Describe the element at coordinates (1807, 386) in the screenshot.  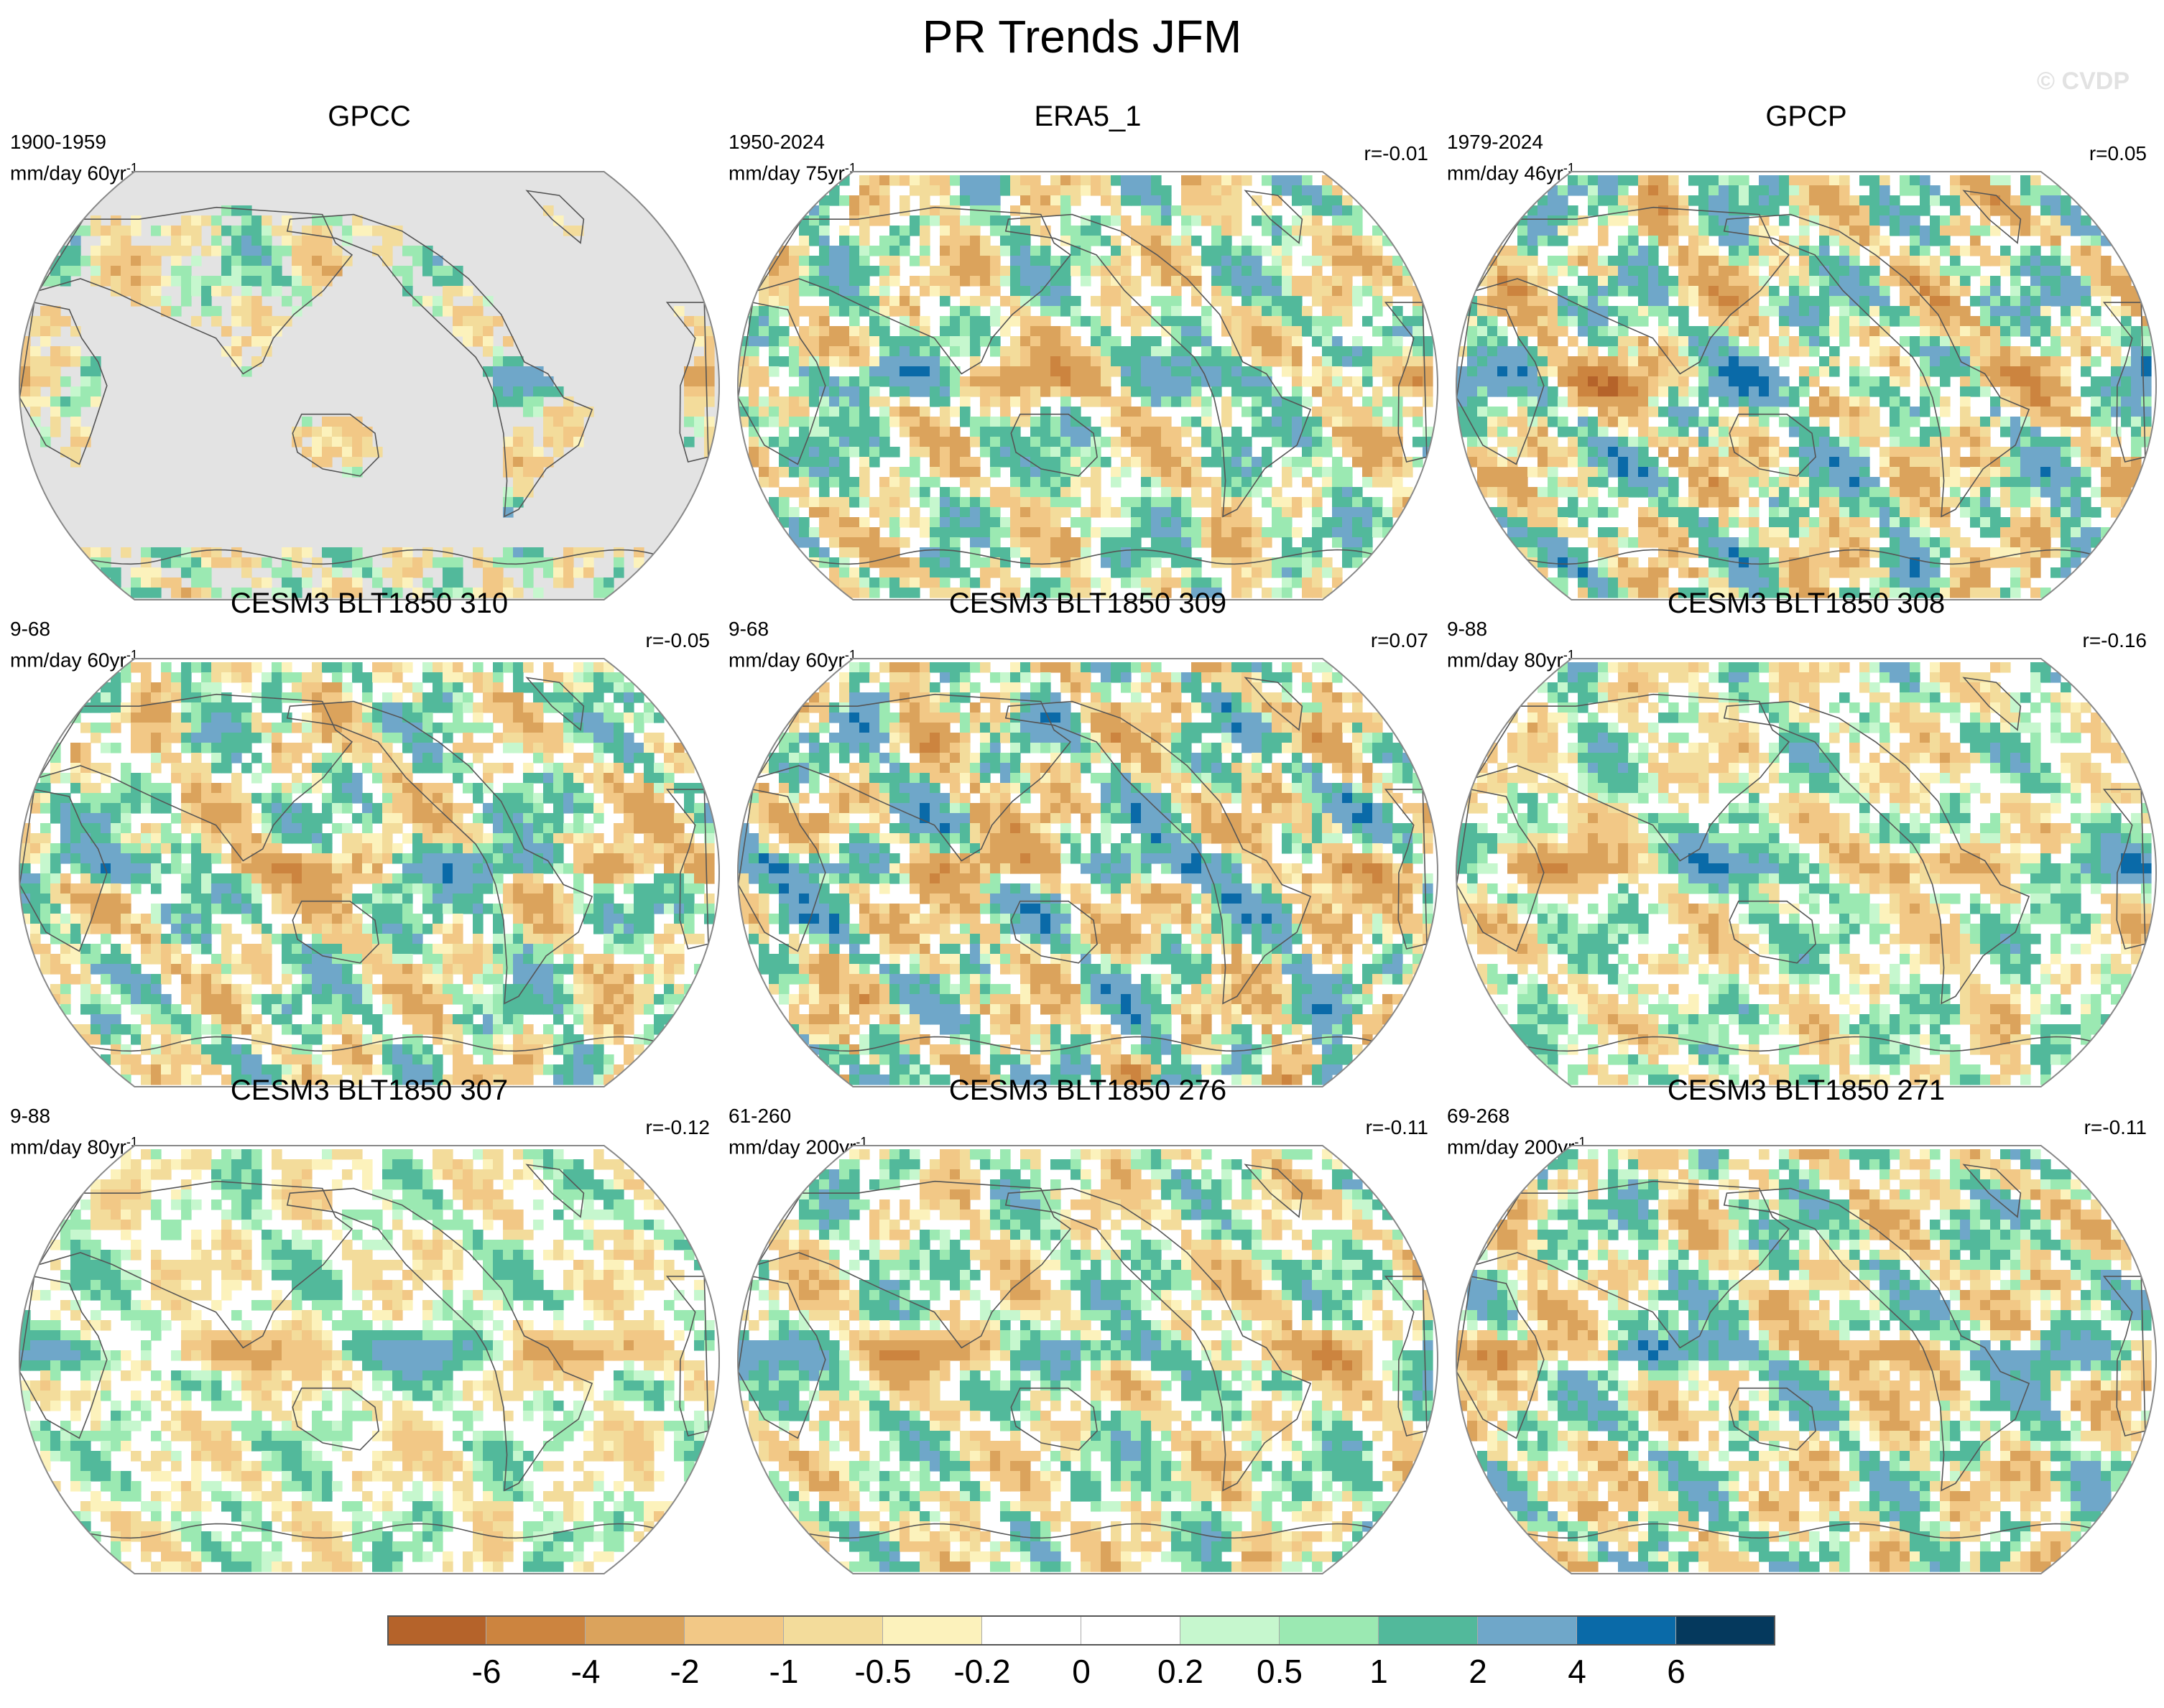
I see `map-plot` at that location.